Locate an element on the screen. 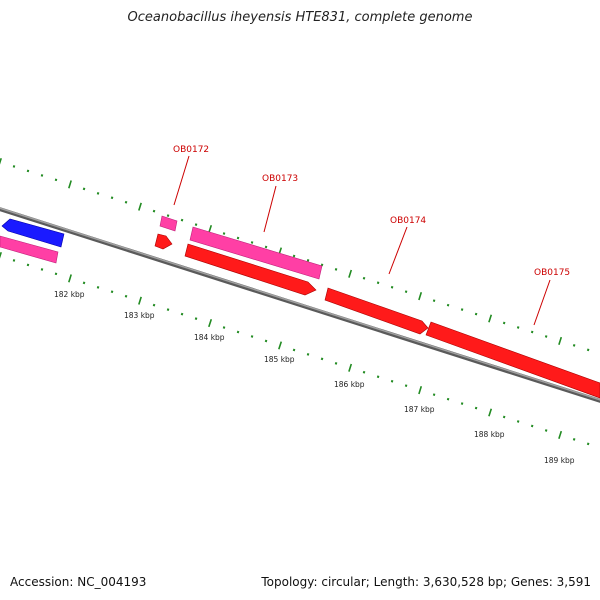  leader-ob0175 is located at coordinates (542, 302).